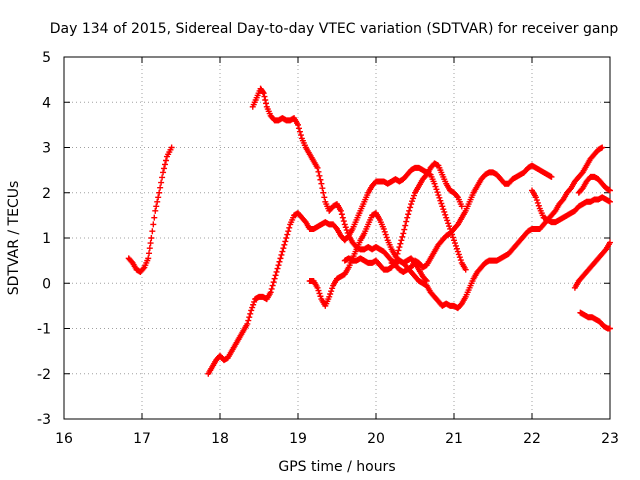  I want to click on x-tick-label: 21, so click(454, 439).